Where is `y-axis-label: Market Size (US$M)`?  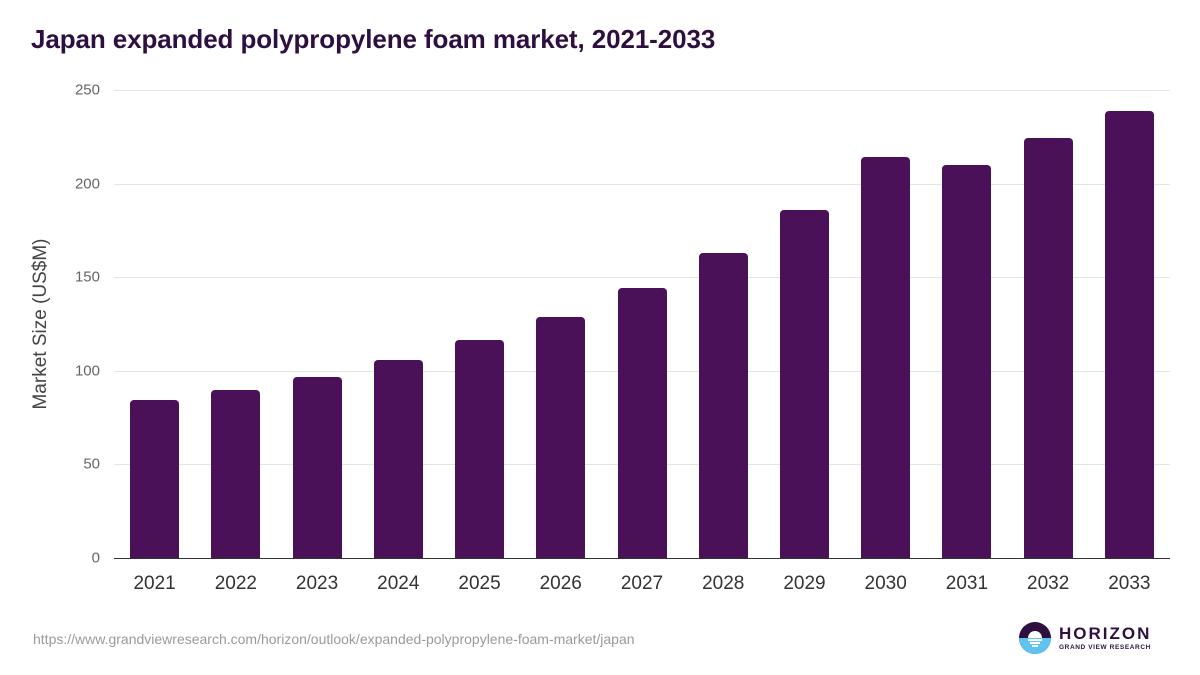 y-axis-label: Market Size (US$M) is located at coordinates (40, 324).